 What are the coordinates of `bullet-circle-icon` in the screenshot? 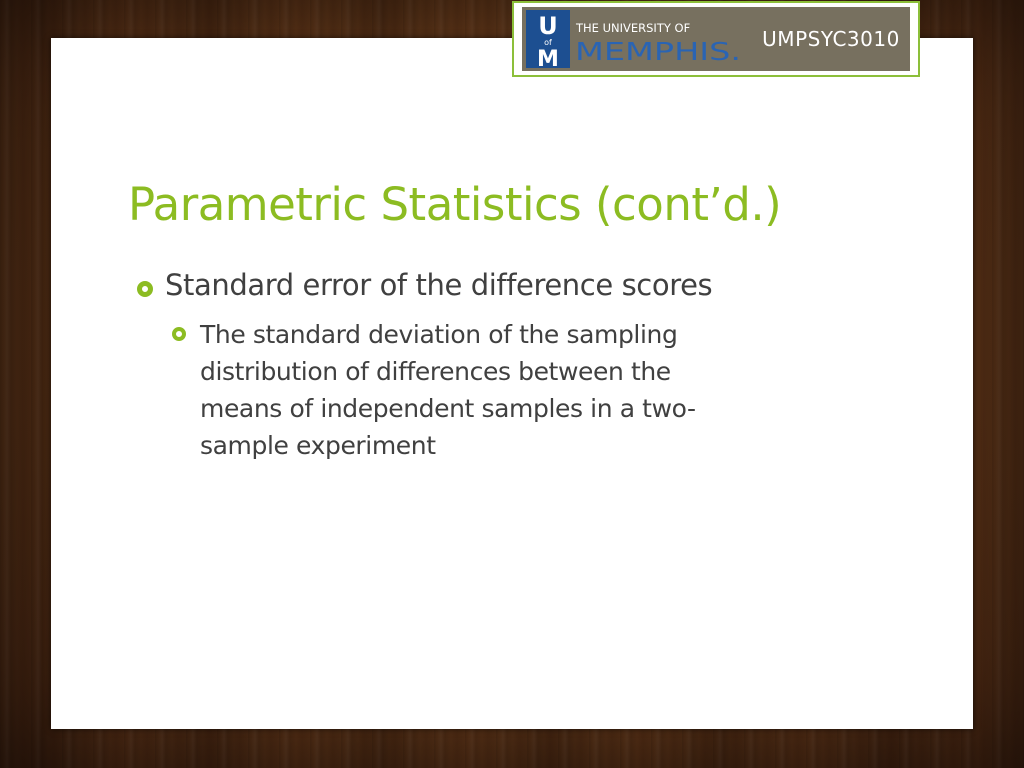 It's located at (145, 289).